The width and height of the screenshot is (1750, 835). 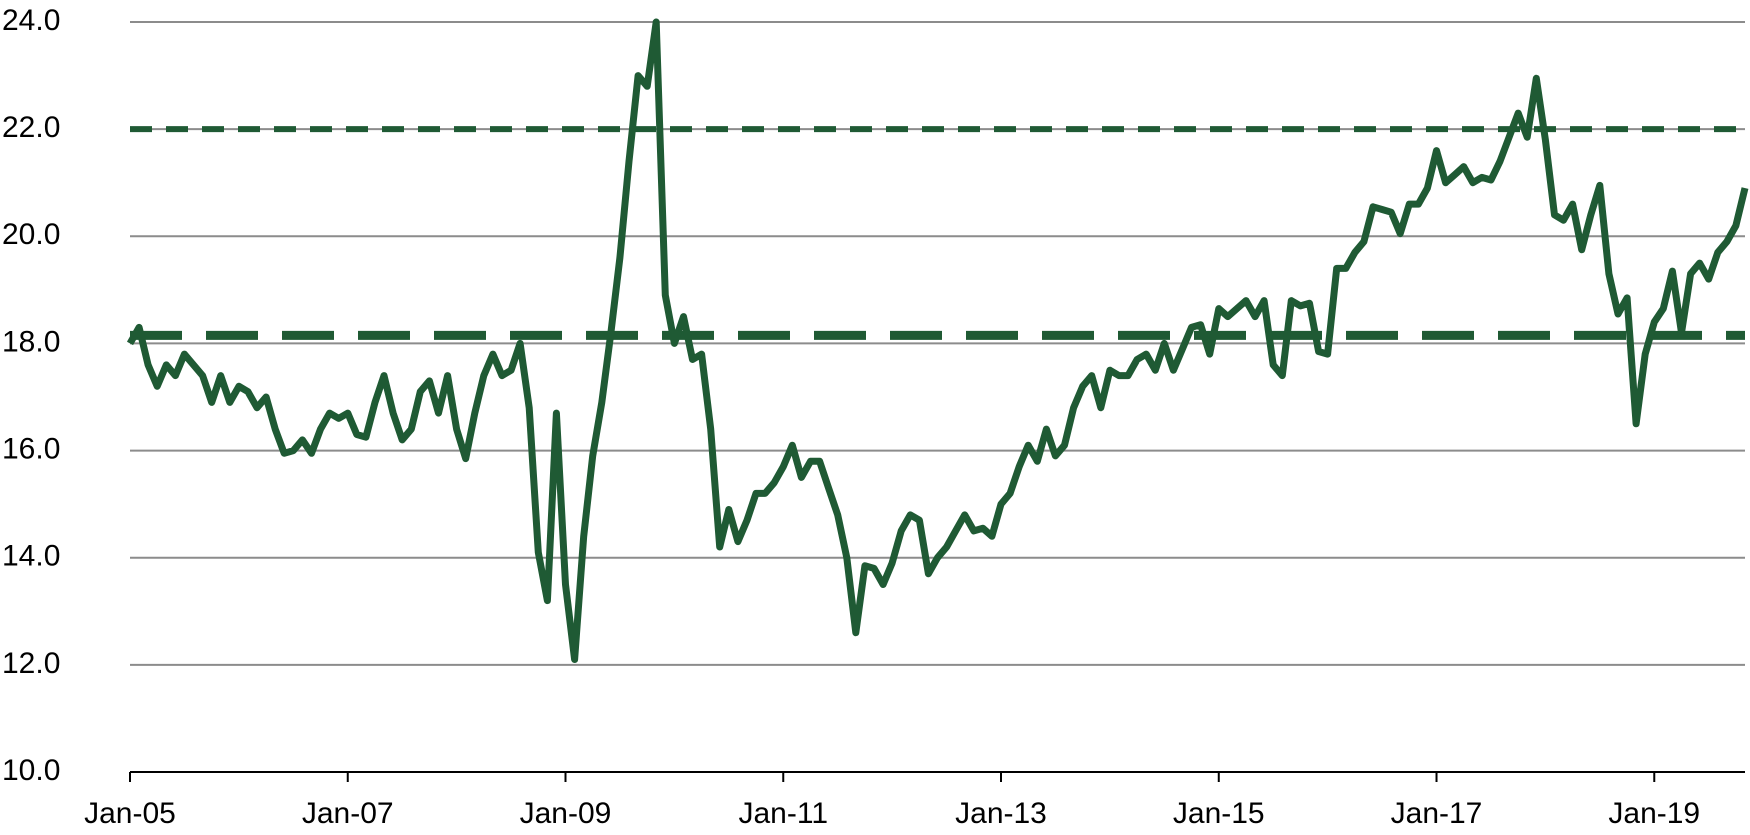 I want to click on x-tick-label: Jan-11, so click(x=784, y=813).